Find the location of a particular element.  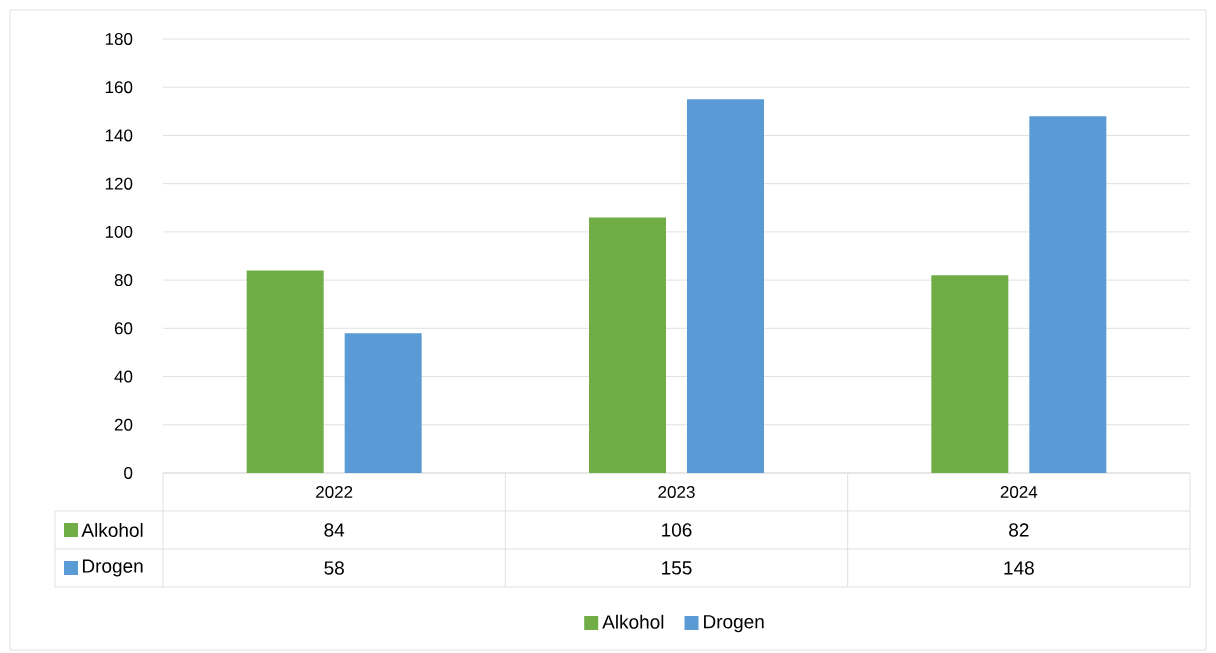

y-tick-label: 20 is located at coordinates (123, 424).